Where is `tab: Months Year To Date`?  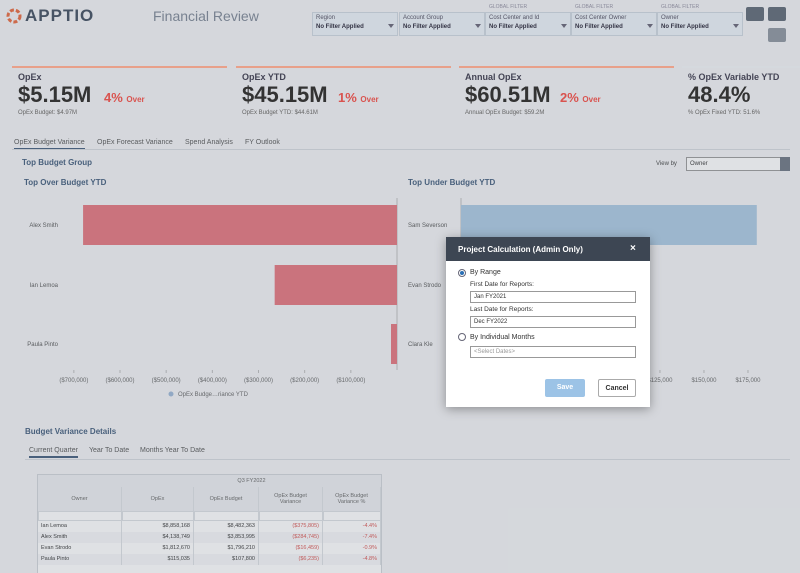
tab: Months Year To Date is located at coordinates (172, 450).